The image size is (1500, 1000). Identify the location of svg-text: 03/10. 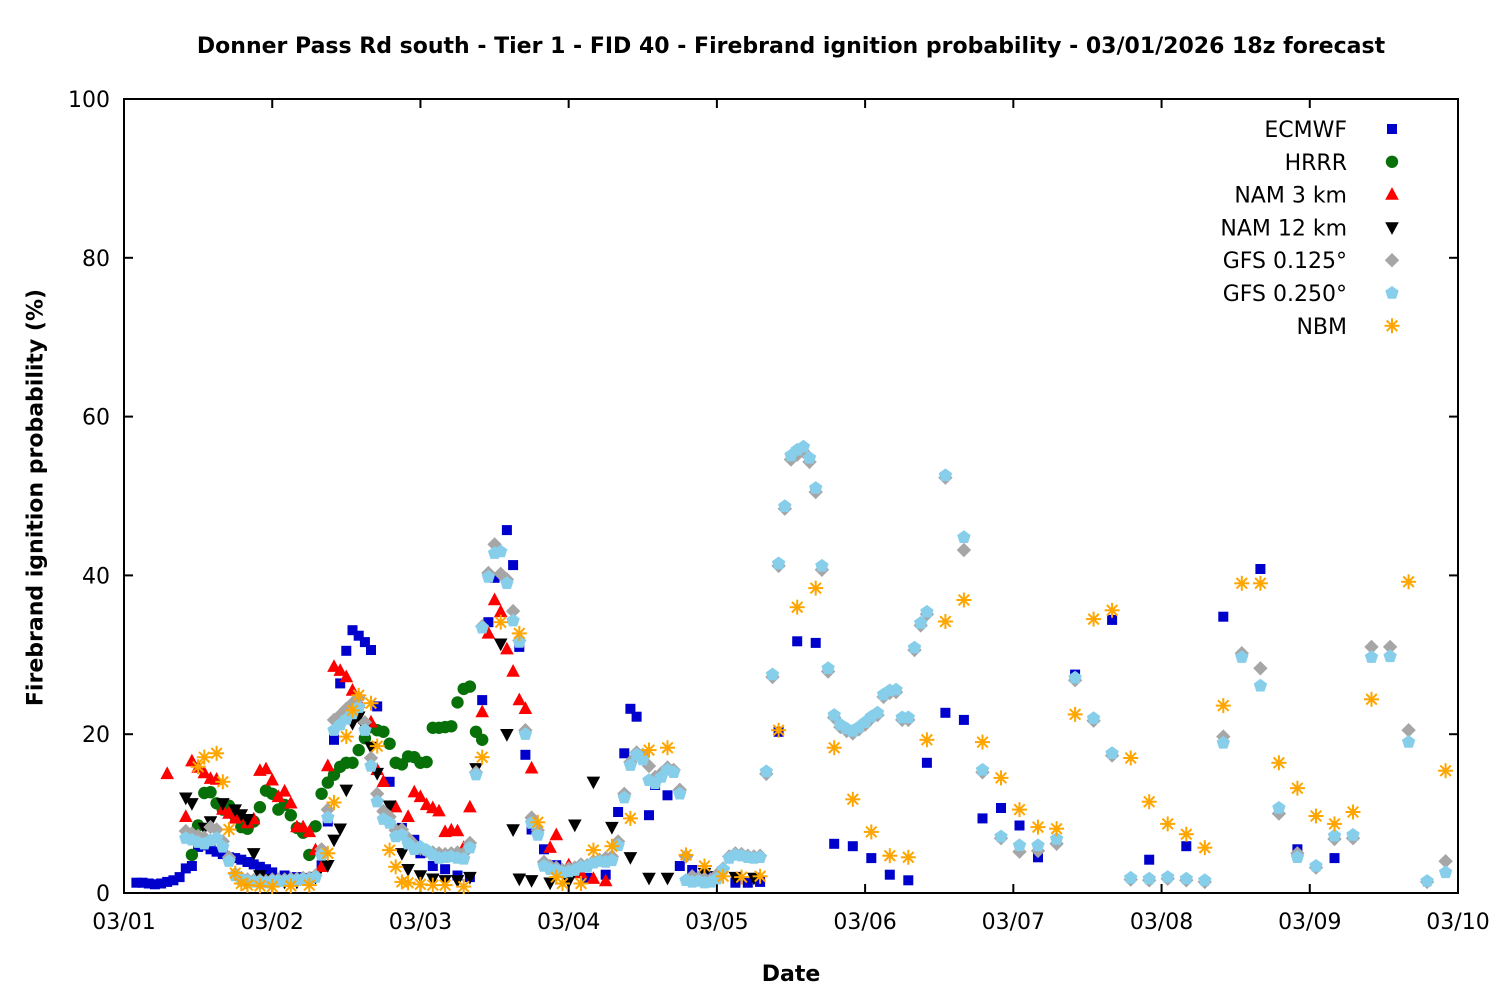
(1457, 922).